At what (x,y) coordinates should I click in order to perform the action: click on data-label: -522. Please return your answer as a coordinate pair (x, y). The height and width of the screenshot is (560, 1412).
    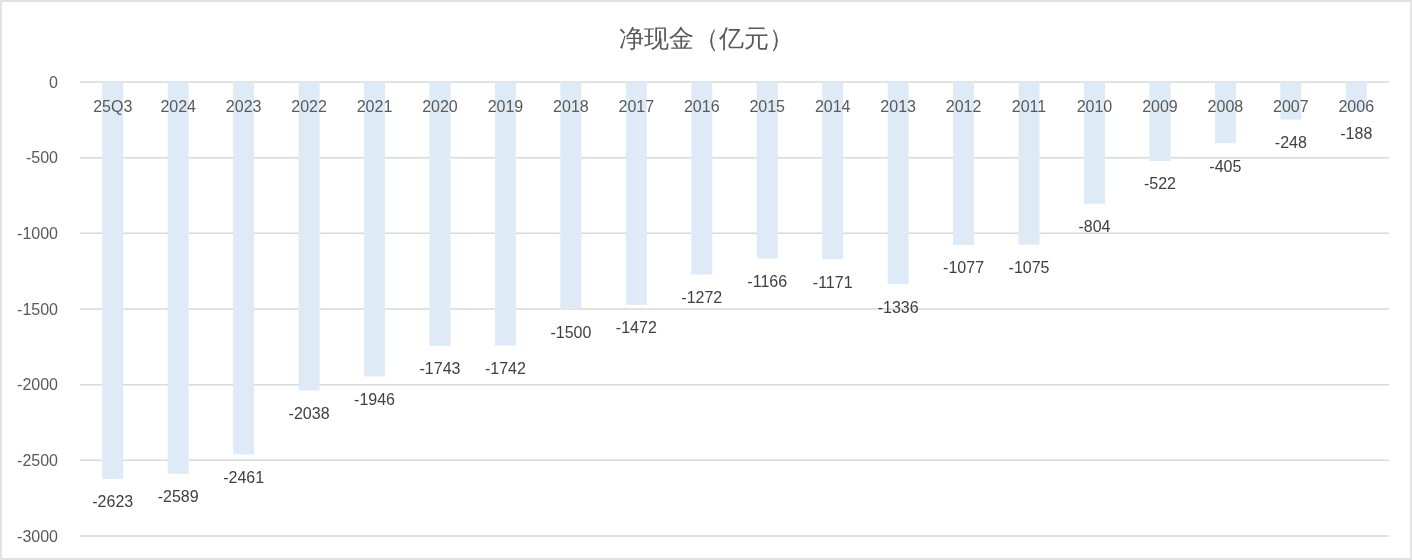
    Looking at the image, I should click on (1159, 184).